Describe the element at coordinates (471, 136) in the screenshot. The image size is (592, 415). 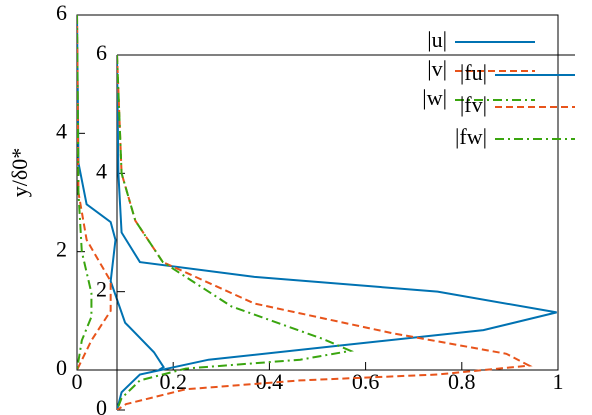
I see `legend-label: |fw|` at that location.